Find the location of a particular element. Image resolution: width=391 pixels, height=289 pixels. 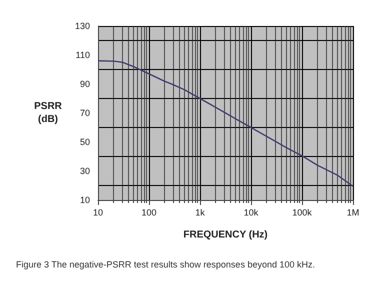

y-tick-label: 10 is located at coordinates (85, 200).